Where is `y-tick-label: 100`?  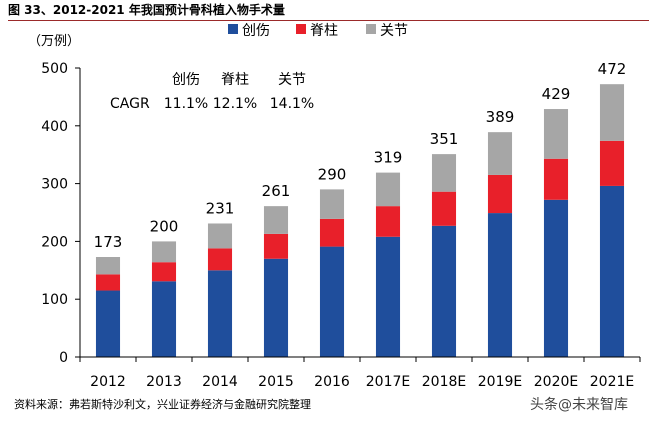
y-tick-label: 100 is located at coordinates (54, 300).